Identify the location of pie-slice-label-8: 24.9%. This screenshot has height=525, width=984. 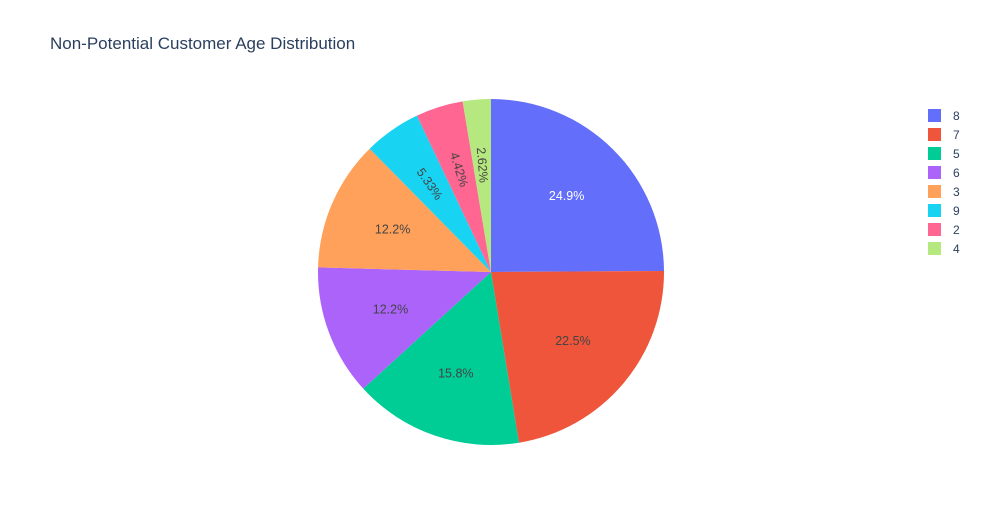
(566, 196).